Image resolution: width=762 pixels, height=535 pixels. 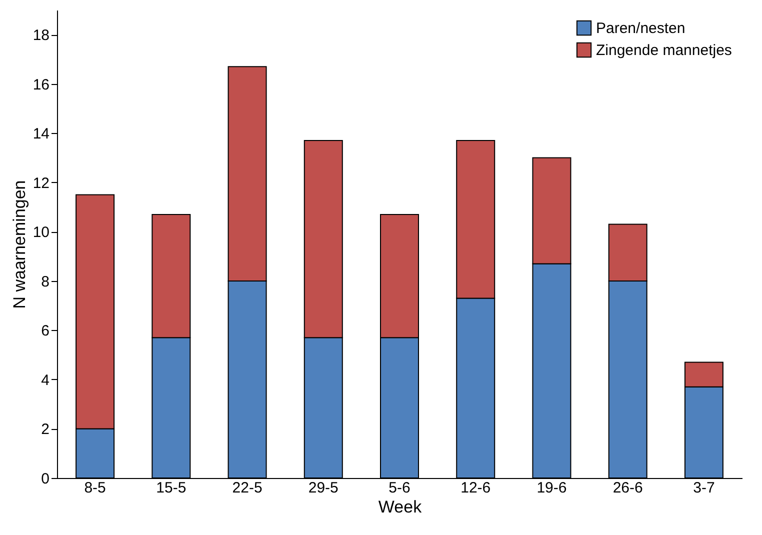 I want to click on y-tick-label: 12, so click(x=41, y=183).